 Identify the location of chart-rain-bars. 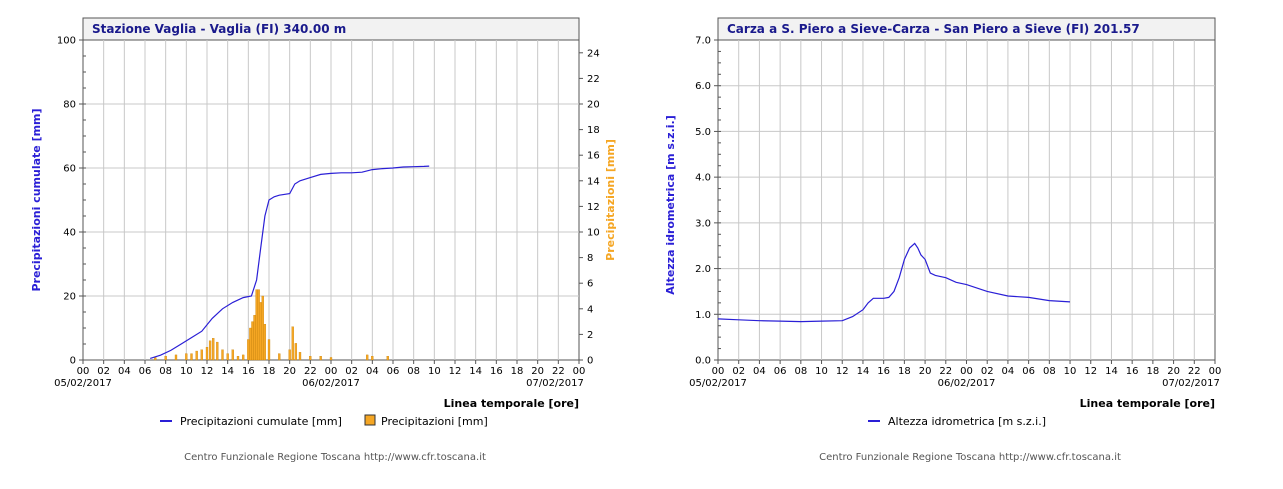
(271, 325).